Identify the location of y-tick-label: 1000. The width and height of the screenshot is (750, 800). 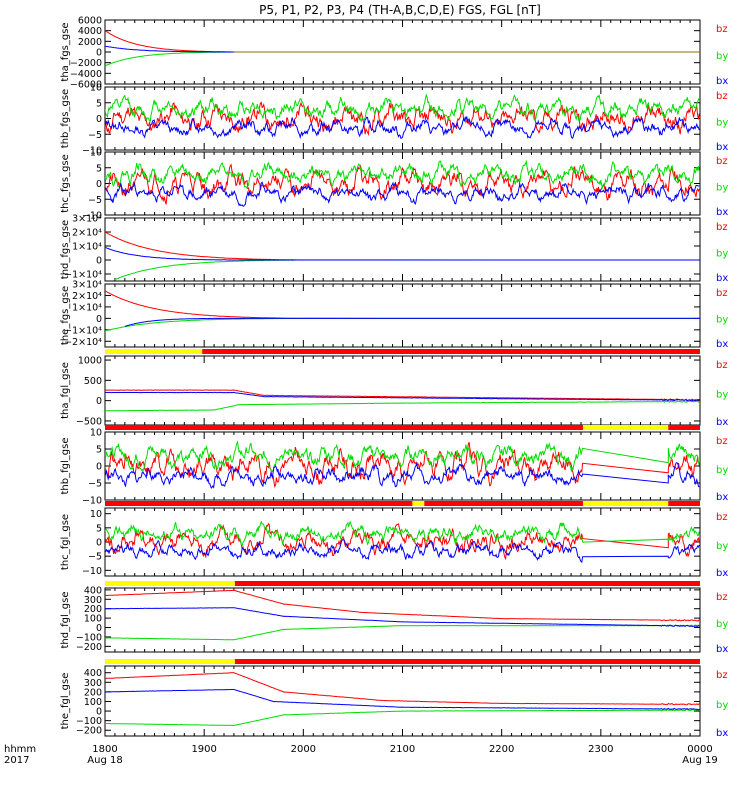
(90, 361).